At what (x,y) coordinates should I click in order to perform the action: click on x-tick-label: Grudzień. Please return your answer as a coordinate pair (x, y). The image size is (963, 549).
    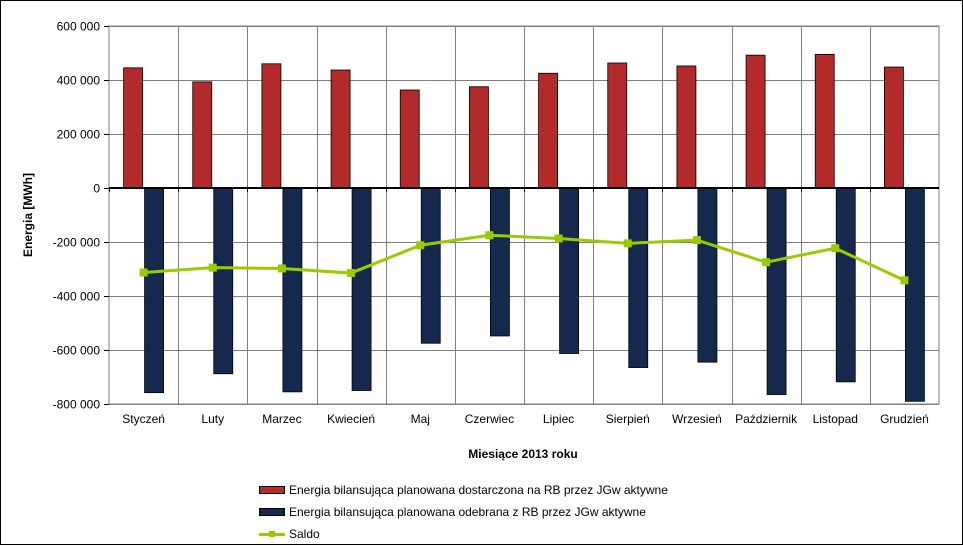
    Looking at the image, I should click on (904, 419).